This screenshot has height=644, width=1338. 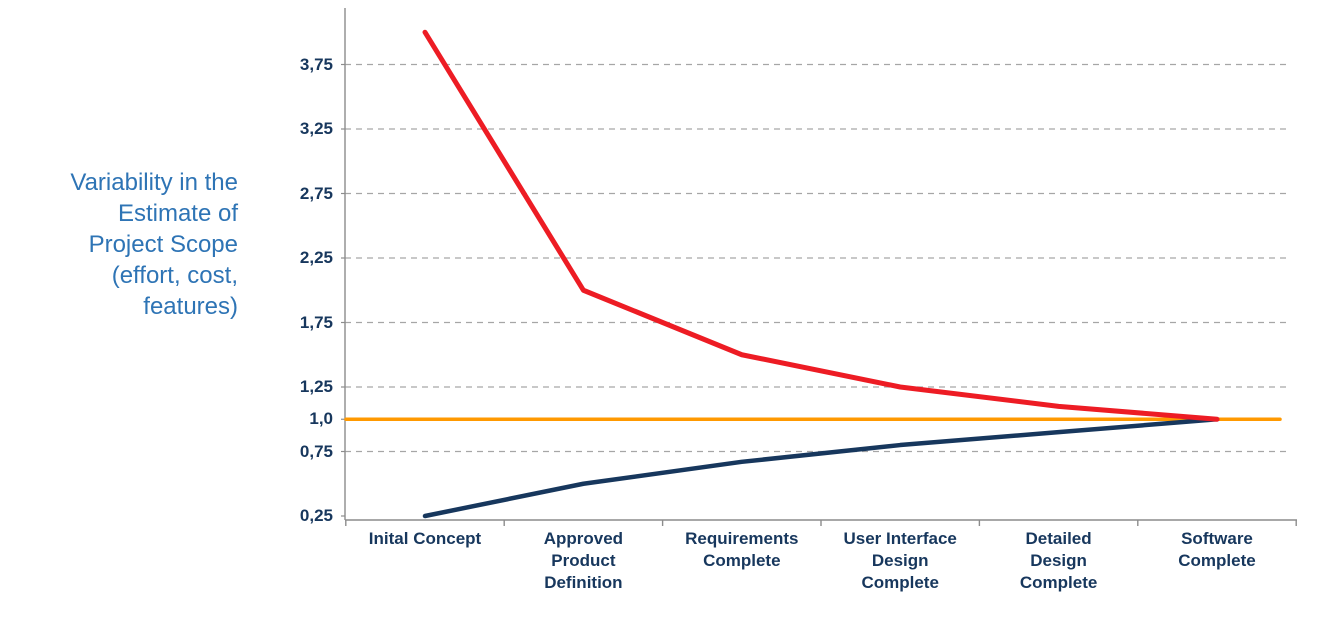 What do you see at coordinates (316, 257) in the screenshot?
I see `y-tick-label: 2,25` at bounding box center [316, 257].